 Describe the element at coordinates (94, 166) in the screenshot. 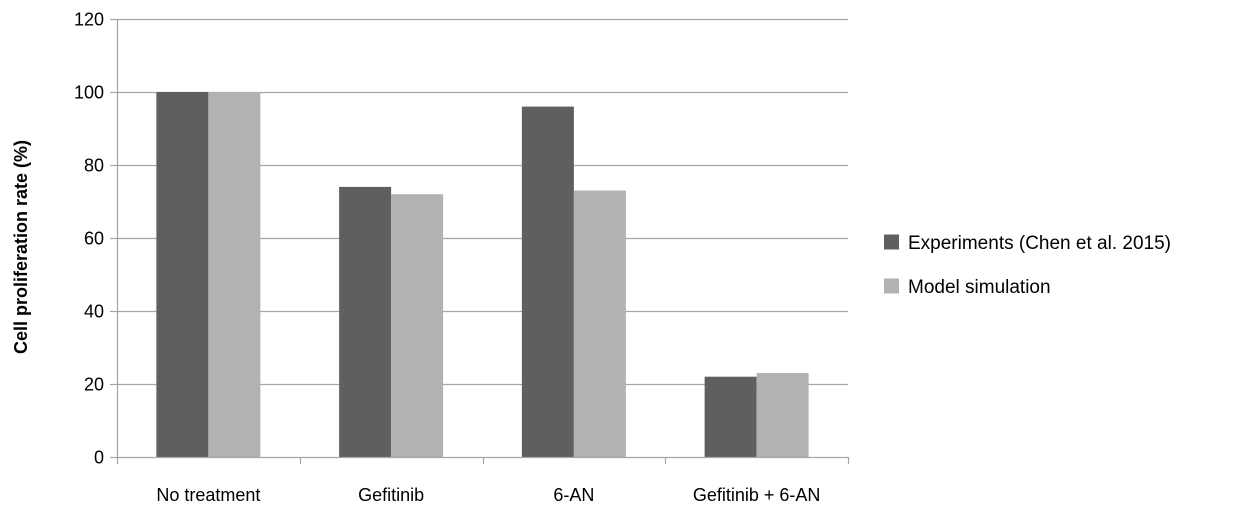

I see `y-tick-label: 80` at that location.